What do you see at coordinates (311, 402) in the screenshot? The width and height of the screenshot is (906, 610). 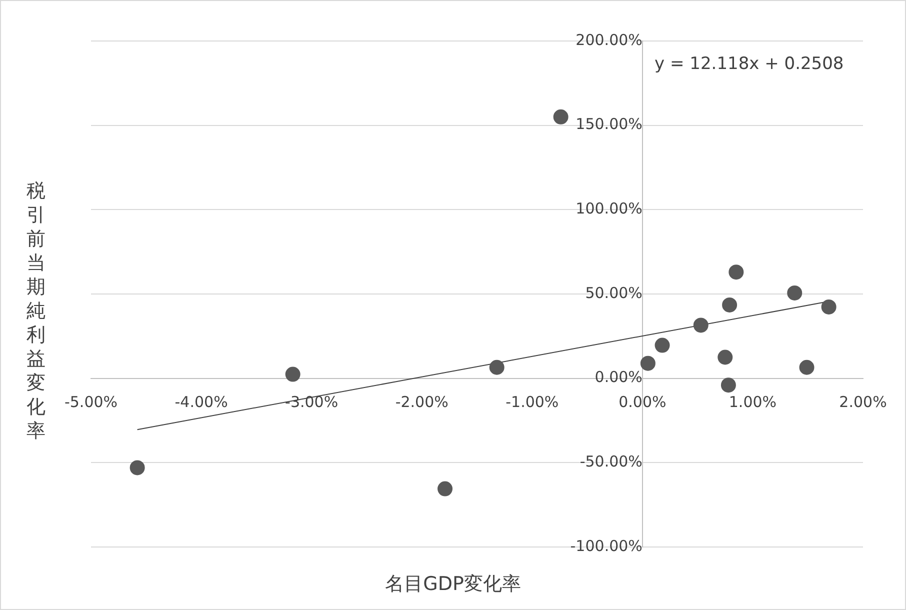 I see `x-tick-label: -3.00%` at bounding box center [311, 402].